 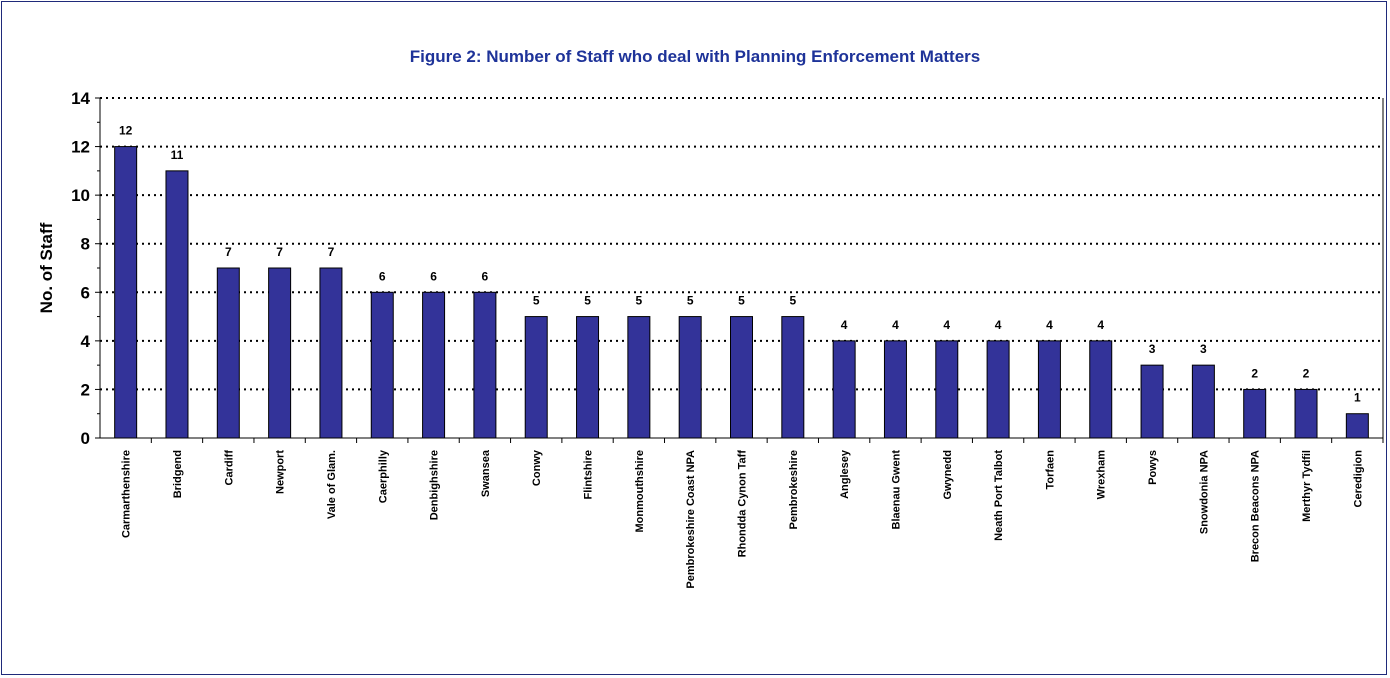 I want to click on x-tick-label: Flintshire, so click(x=589, y=475).